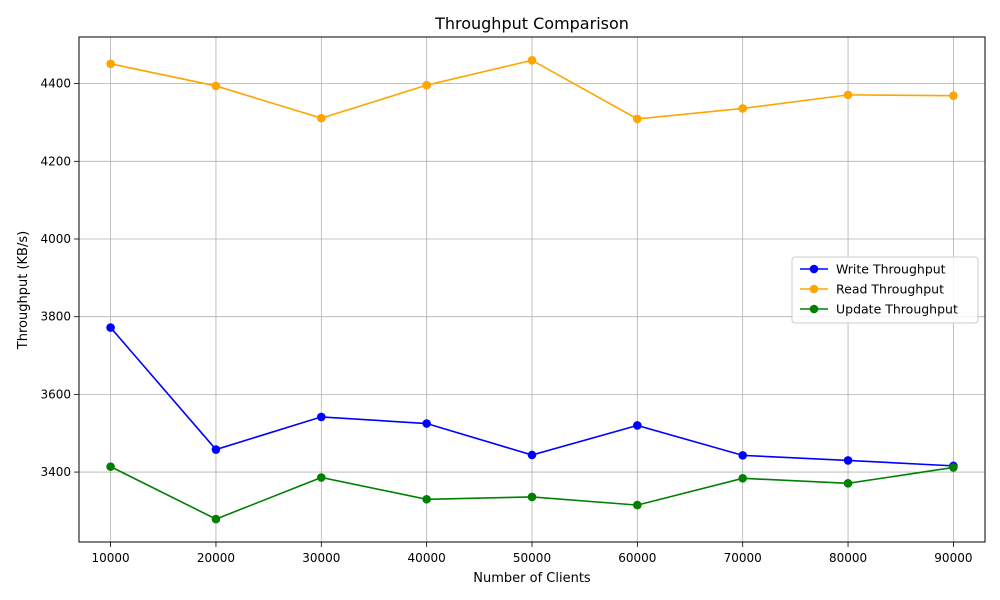 The image size is (1000, 600). I want to click on chart-title: Throughput Comparison, so click(531, 23).